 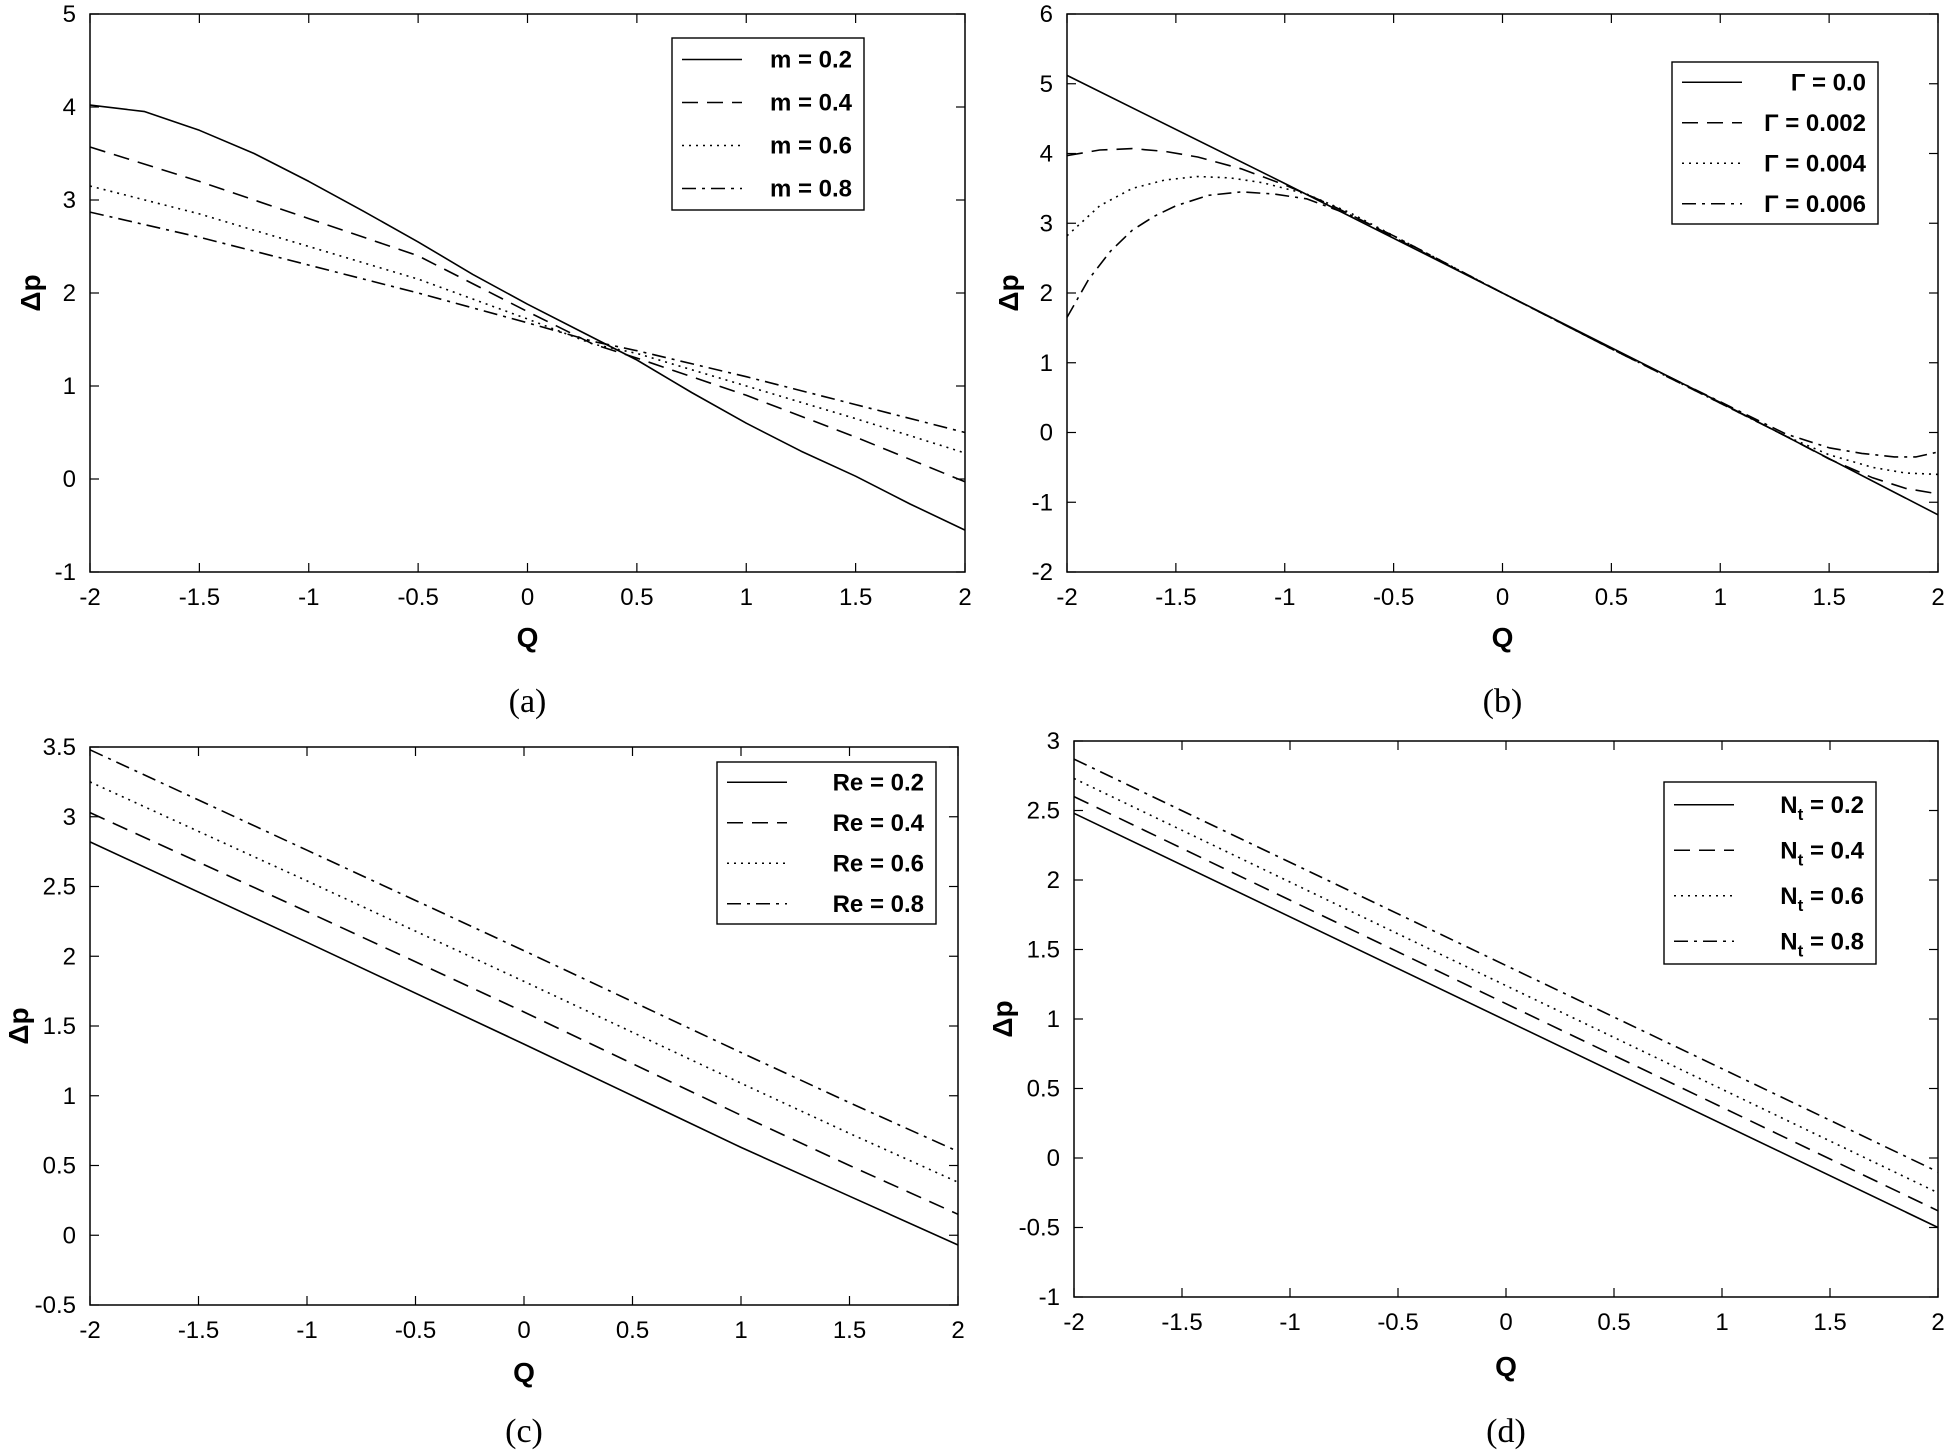 What do you see at coordinates (811, 146) in the screenshot?
I see `legend-label: m = 0.6` at bounding box center [811, 146].